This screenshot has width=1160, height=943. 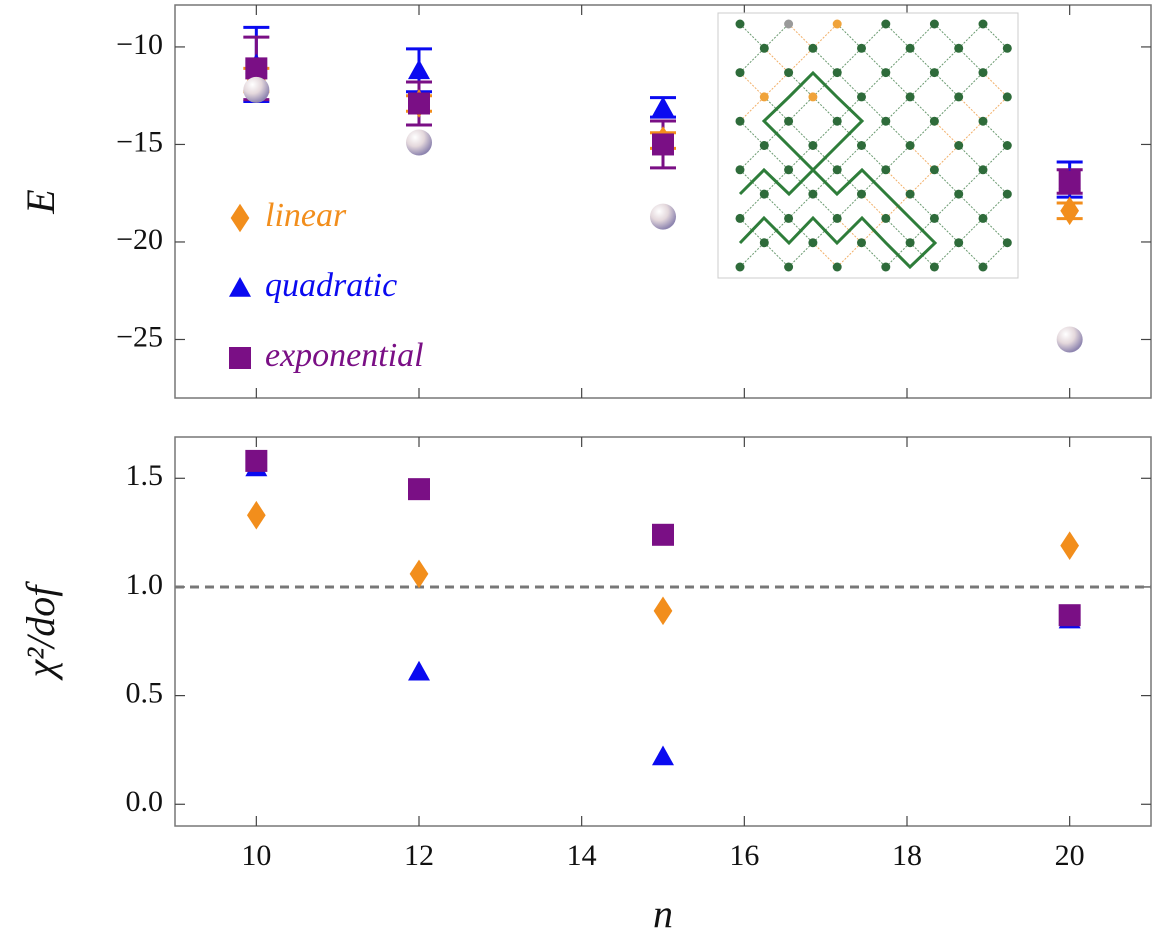 What do you see at coordinates (145, 692) in the screenshot?
I see `y-tick-label: 0.5` at bounding box center [145, 692].